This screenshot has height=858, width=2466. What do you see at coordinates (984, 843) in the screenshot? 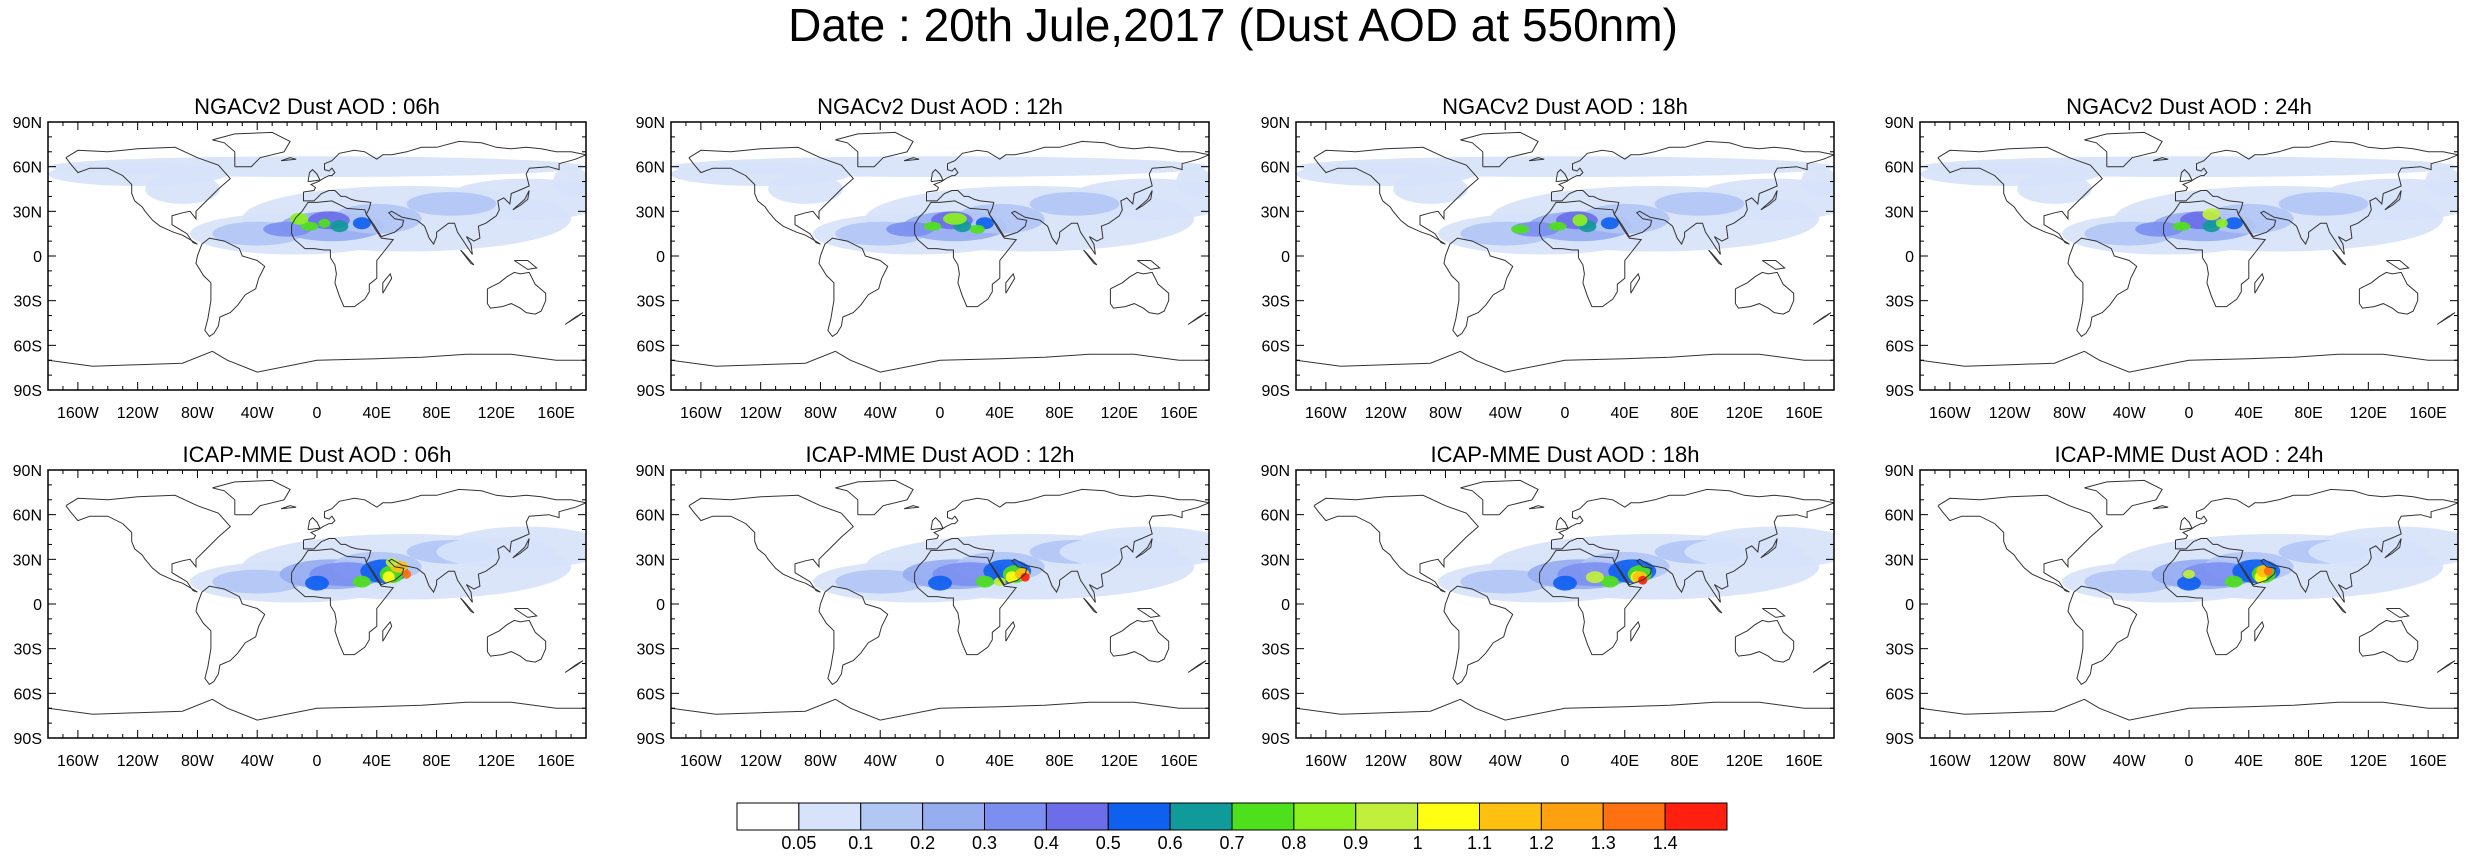
I see `colorbar-label: 0.3` at bounding box center [984, 843].